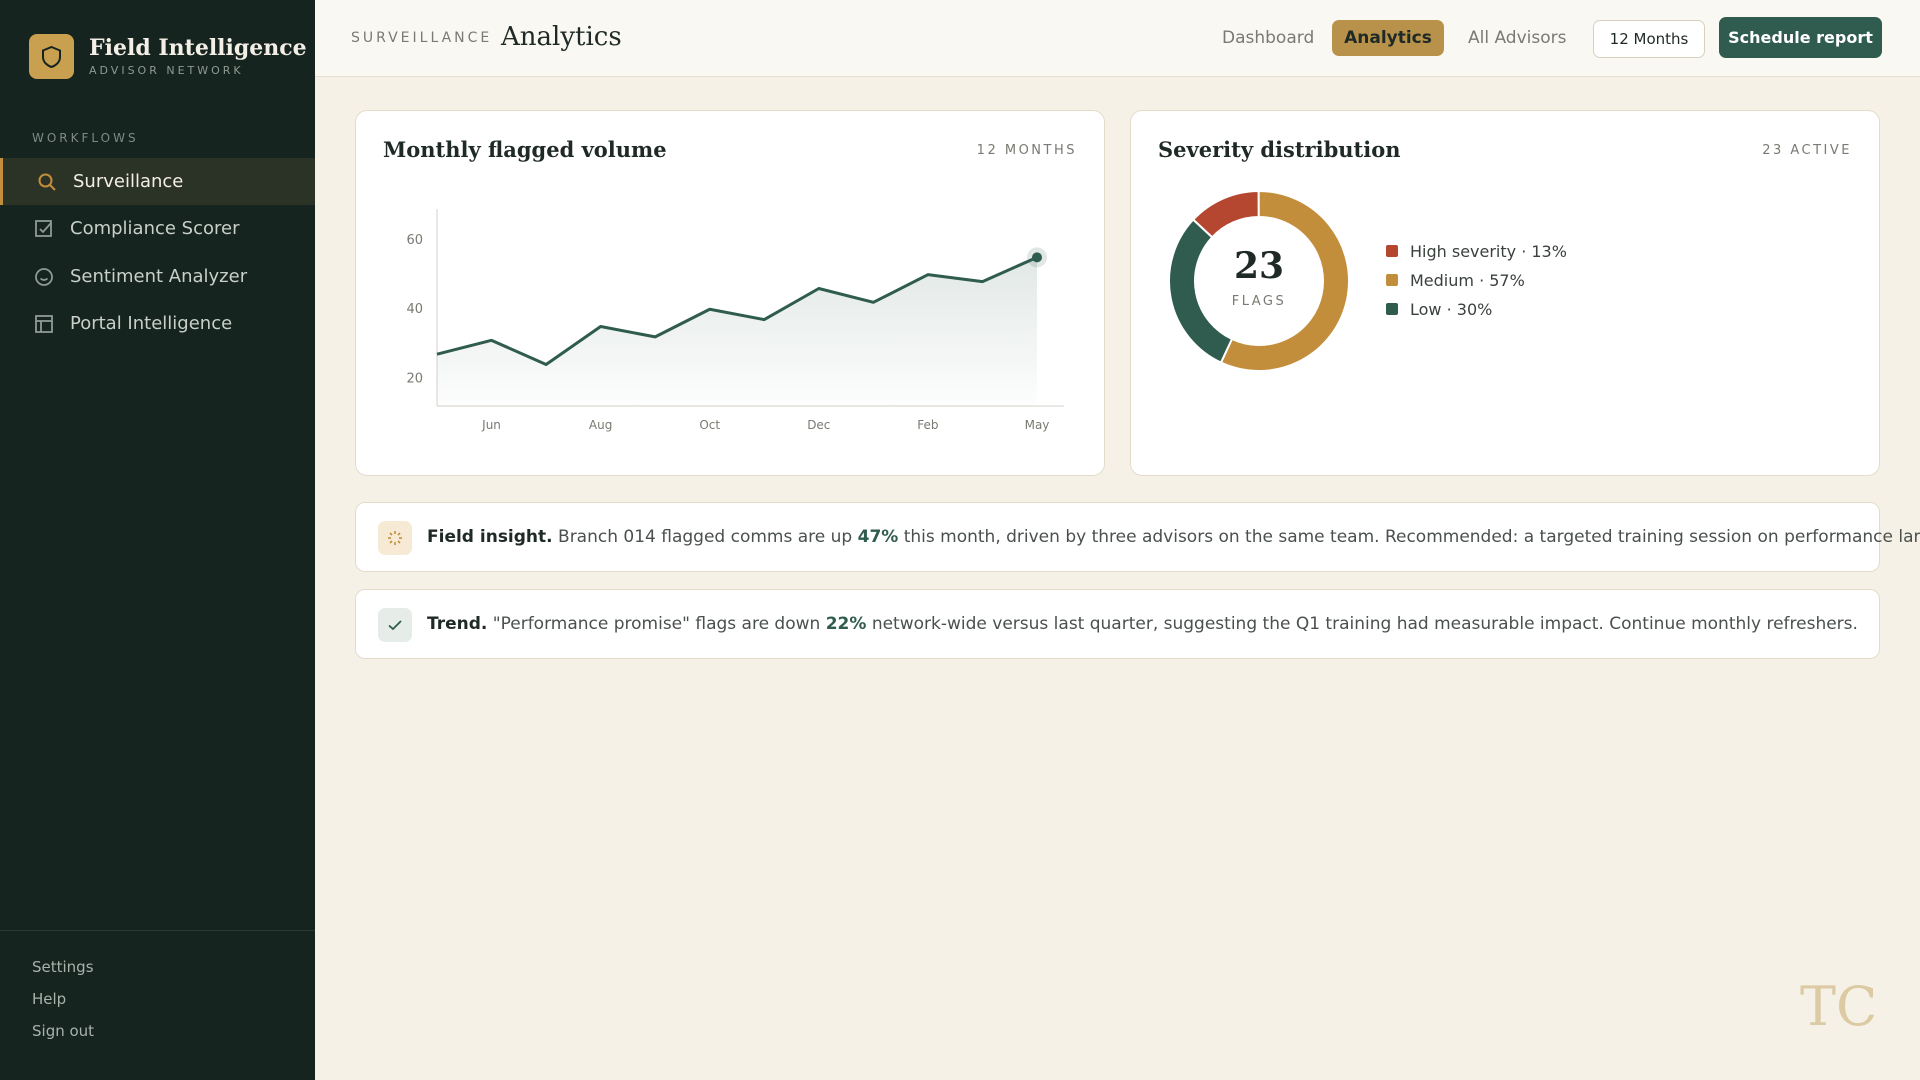 The width and height of the screenshot is (1920, 1080). What do you see at coordinates (63, 1031) in the screenshot?
I see `footer-link: Sign out` at bounding box center [63, 1031].